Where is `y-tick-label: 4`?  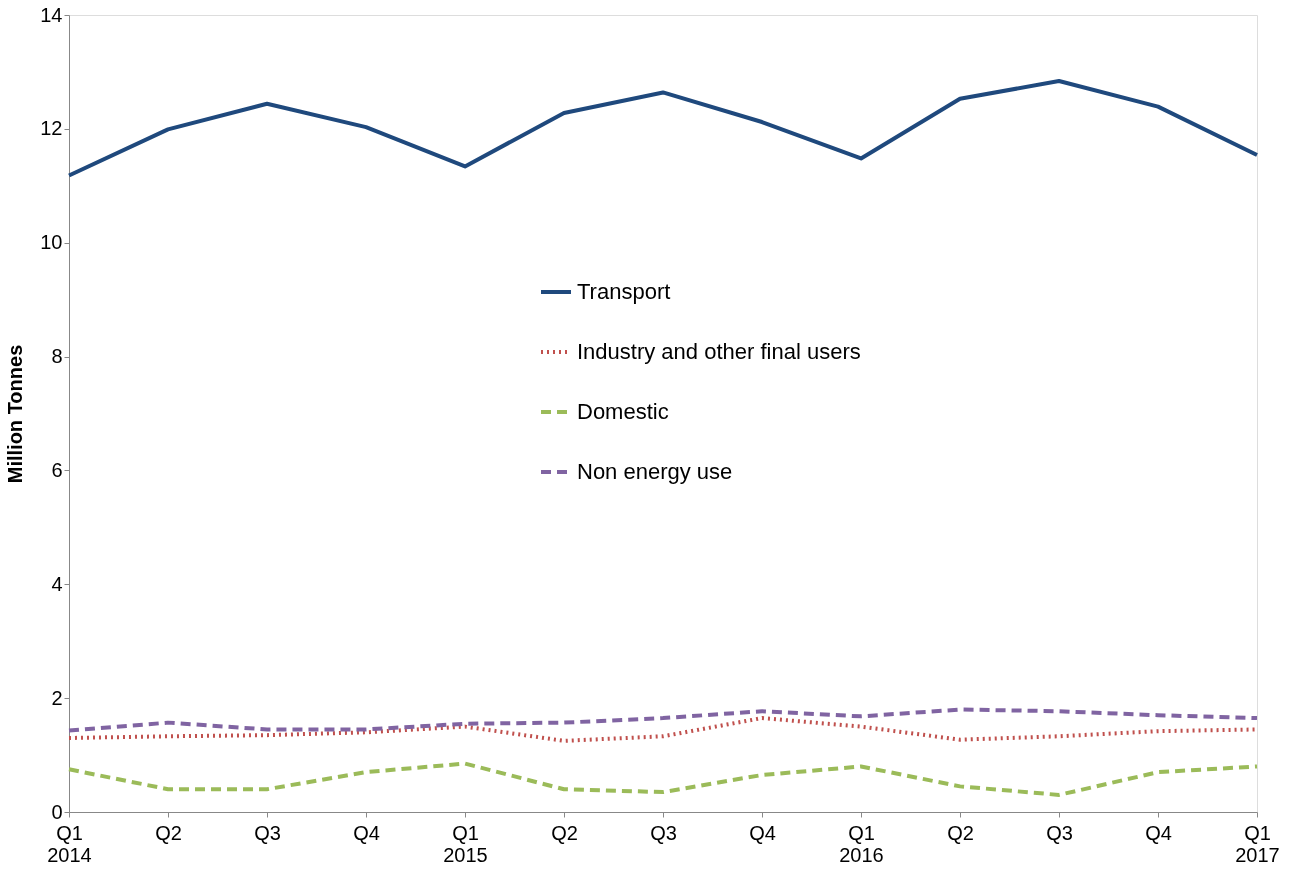
y-tick-label: 4 is located at coordinates (57, 583).